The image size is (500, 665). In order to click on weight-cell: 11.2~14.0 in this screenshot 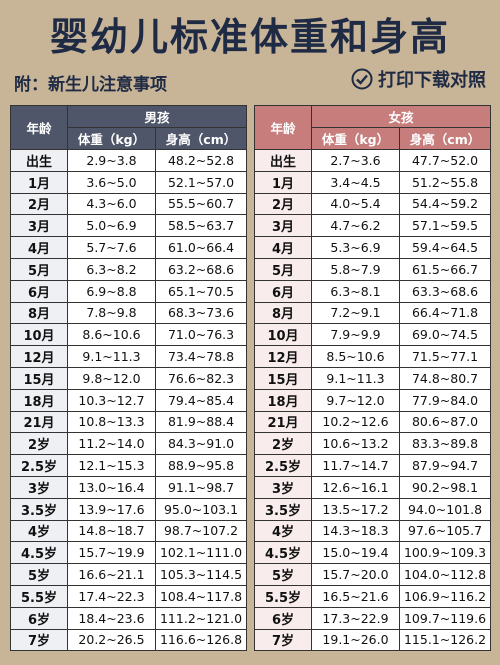, I will do `click(111, 444)`.